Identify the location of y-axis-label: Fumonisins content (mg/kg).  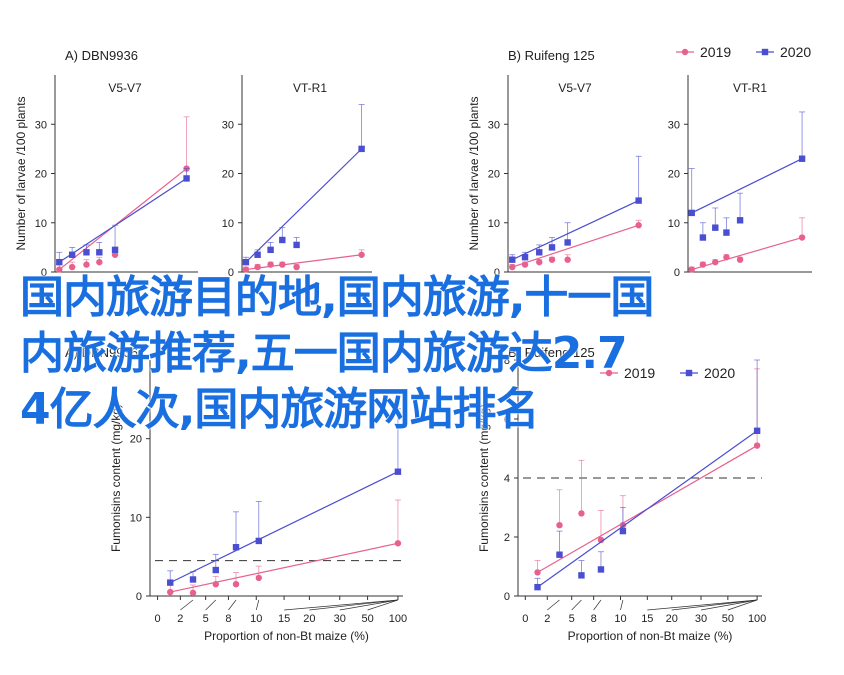
(116, 478).